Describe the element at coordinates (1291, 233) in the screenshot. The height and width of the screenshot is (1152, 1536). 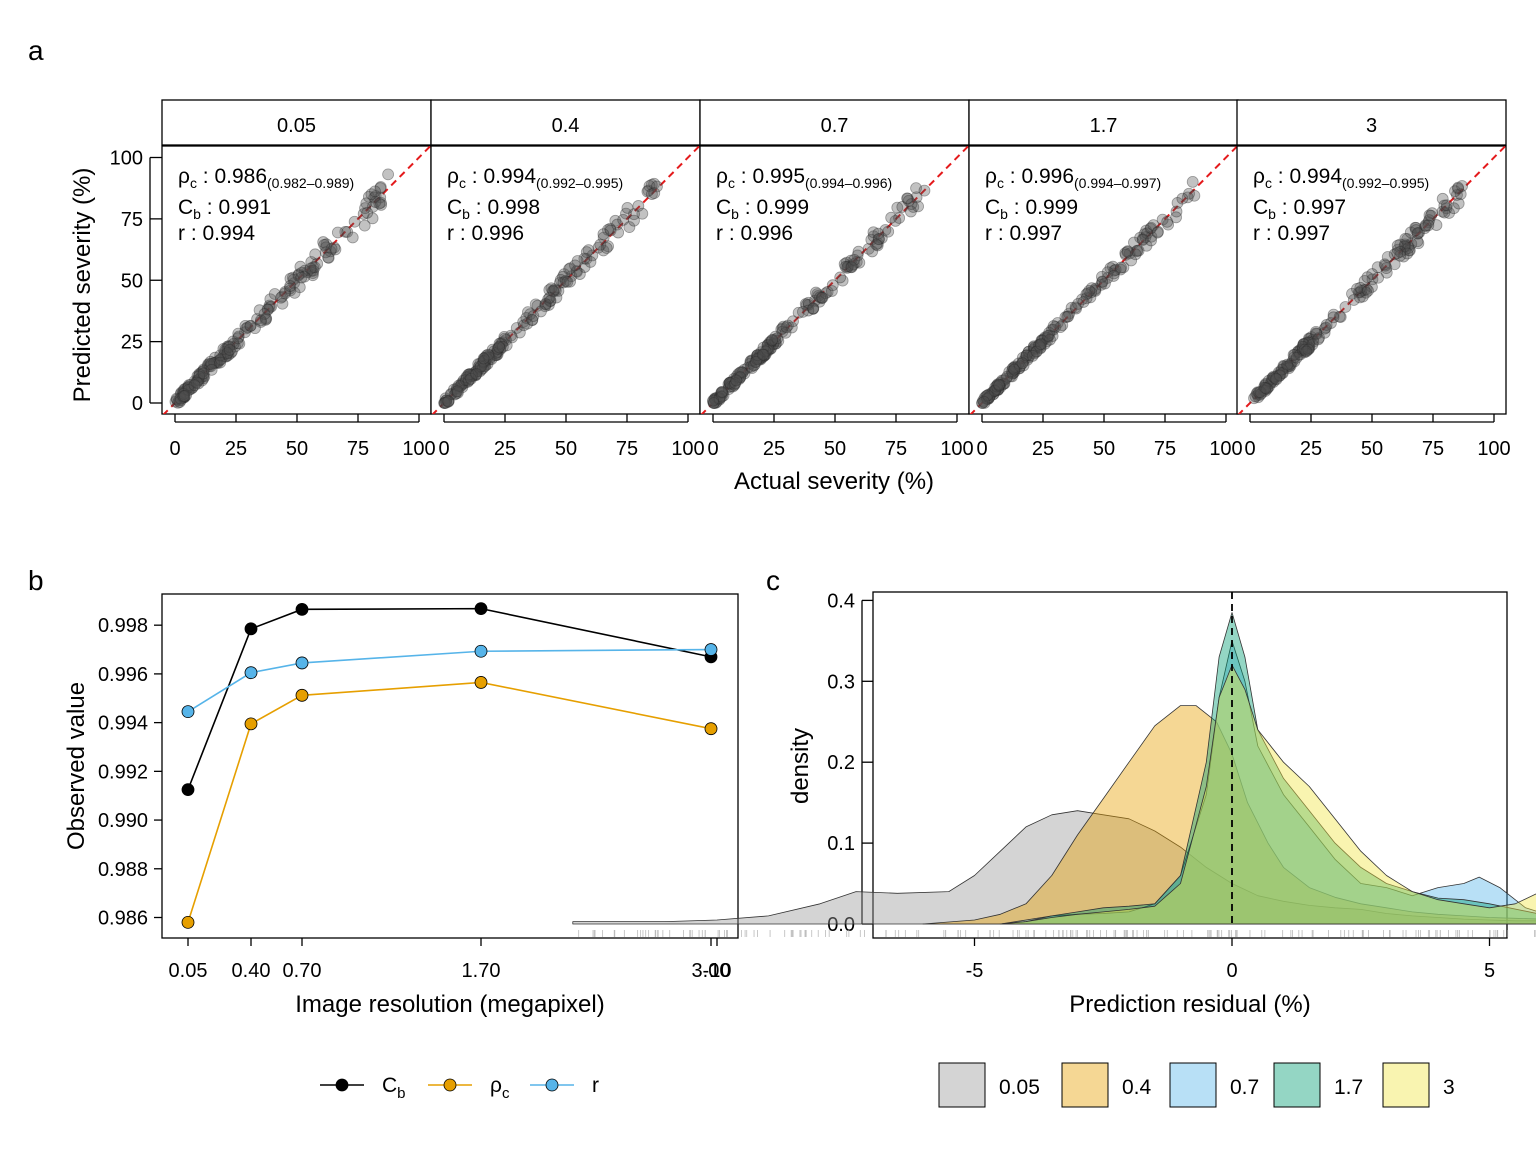
I see `stat-r: r : 0.997` at that location.